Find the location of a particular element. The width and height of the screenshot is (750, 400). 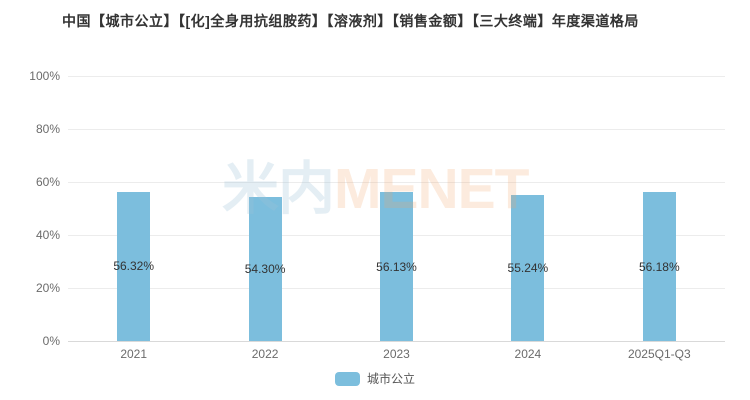

bar-value-label-2021: 56.32% is located at coordinates (134, 266).